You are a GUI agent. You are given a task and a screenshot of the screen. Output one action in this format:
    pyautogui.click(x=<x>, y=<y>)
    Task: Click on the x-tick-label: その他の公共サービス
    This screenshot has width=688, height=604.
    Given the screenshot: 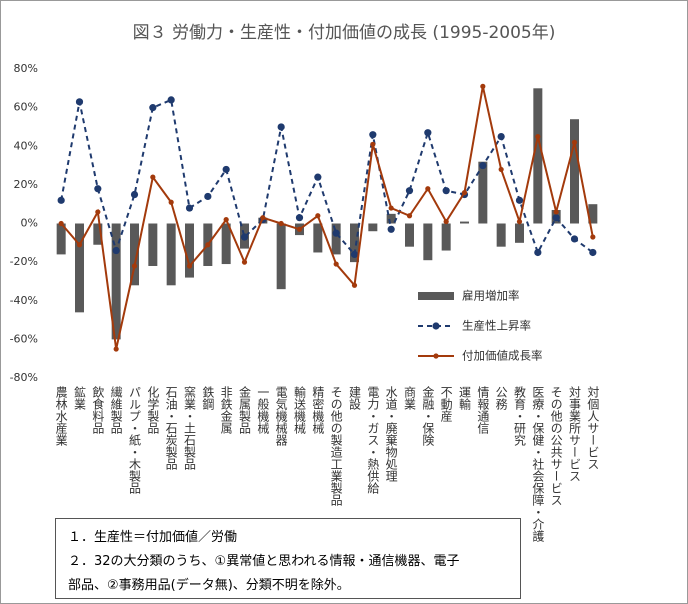 What is the action you would take?
    pyautogui.click(x=556, y=446)
    